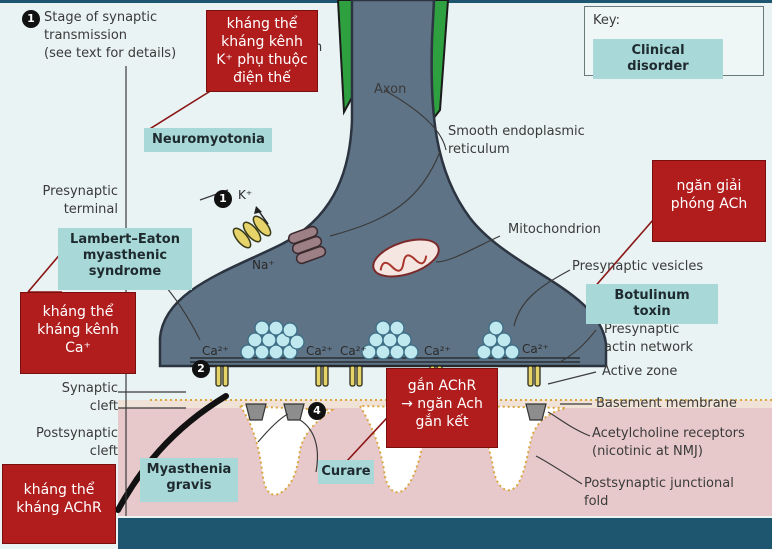 This screenshot has width=772, height=549. What do you see at coordinates (659, 483) in the screenshot?
I see `fold-label-line1: Postsynaptic junctional` at bounding box center [659, 483].